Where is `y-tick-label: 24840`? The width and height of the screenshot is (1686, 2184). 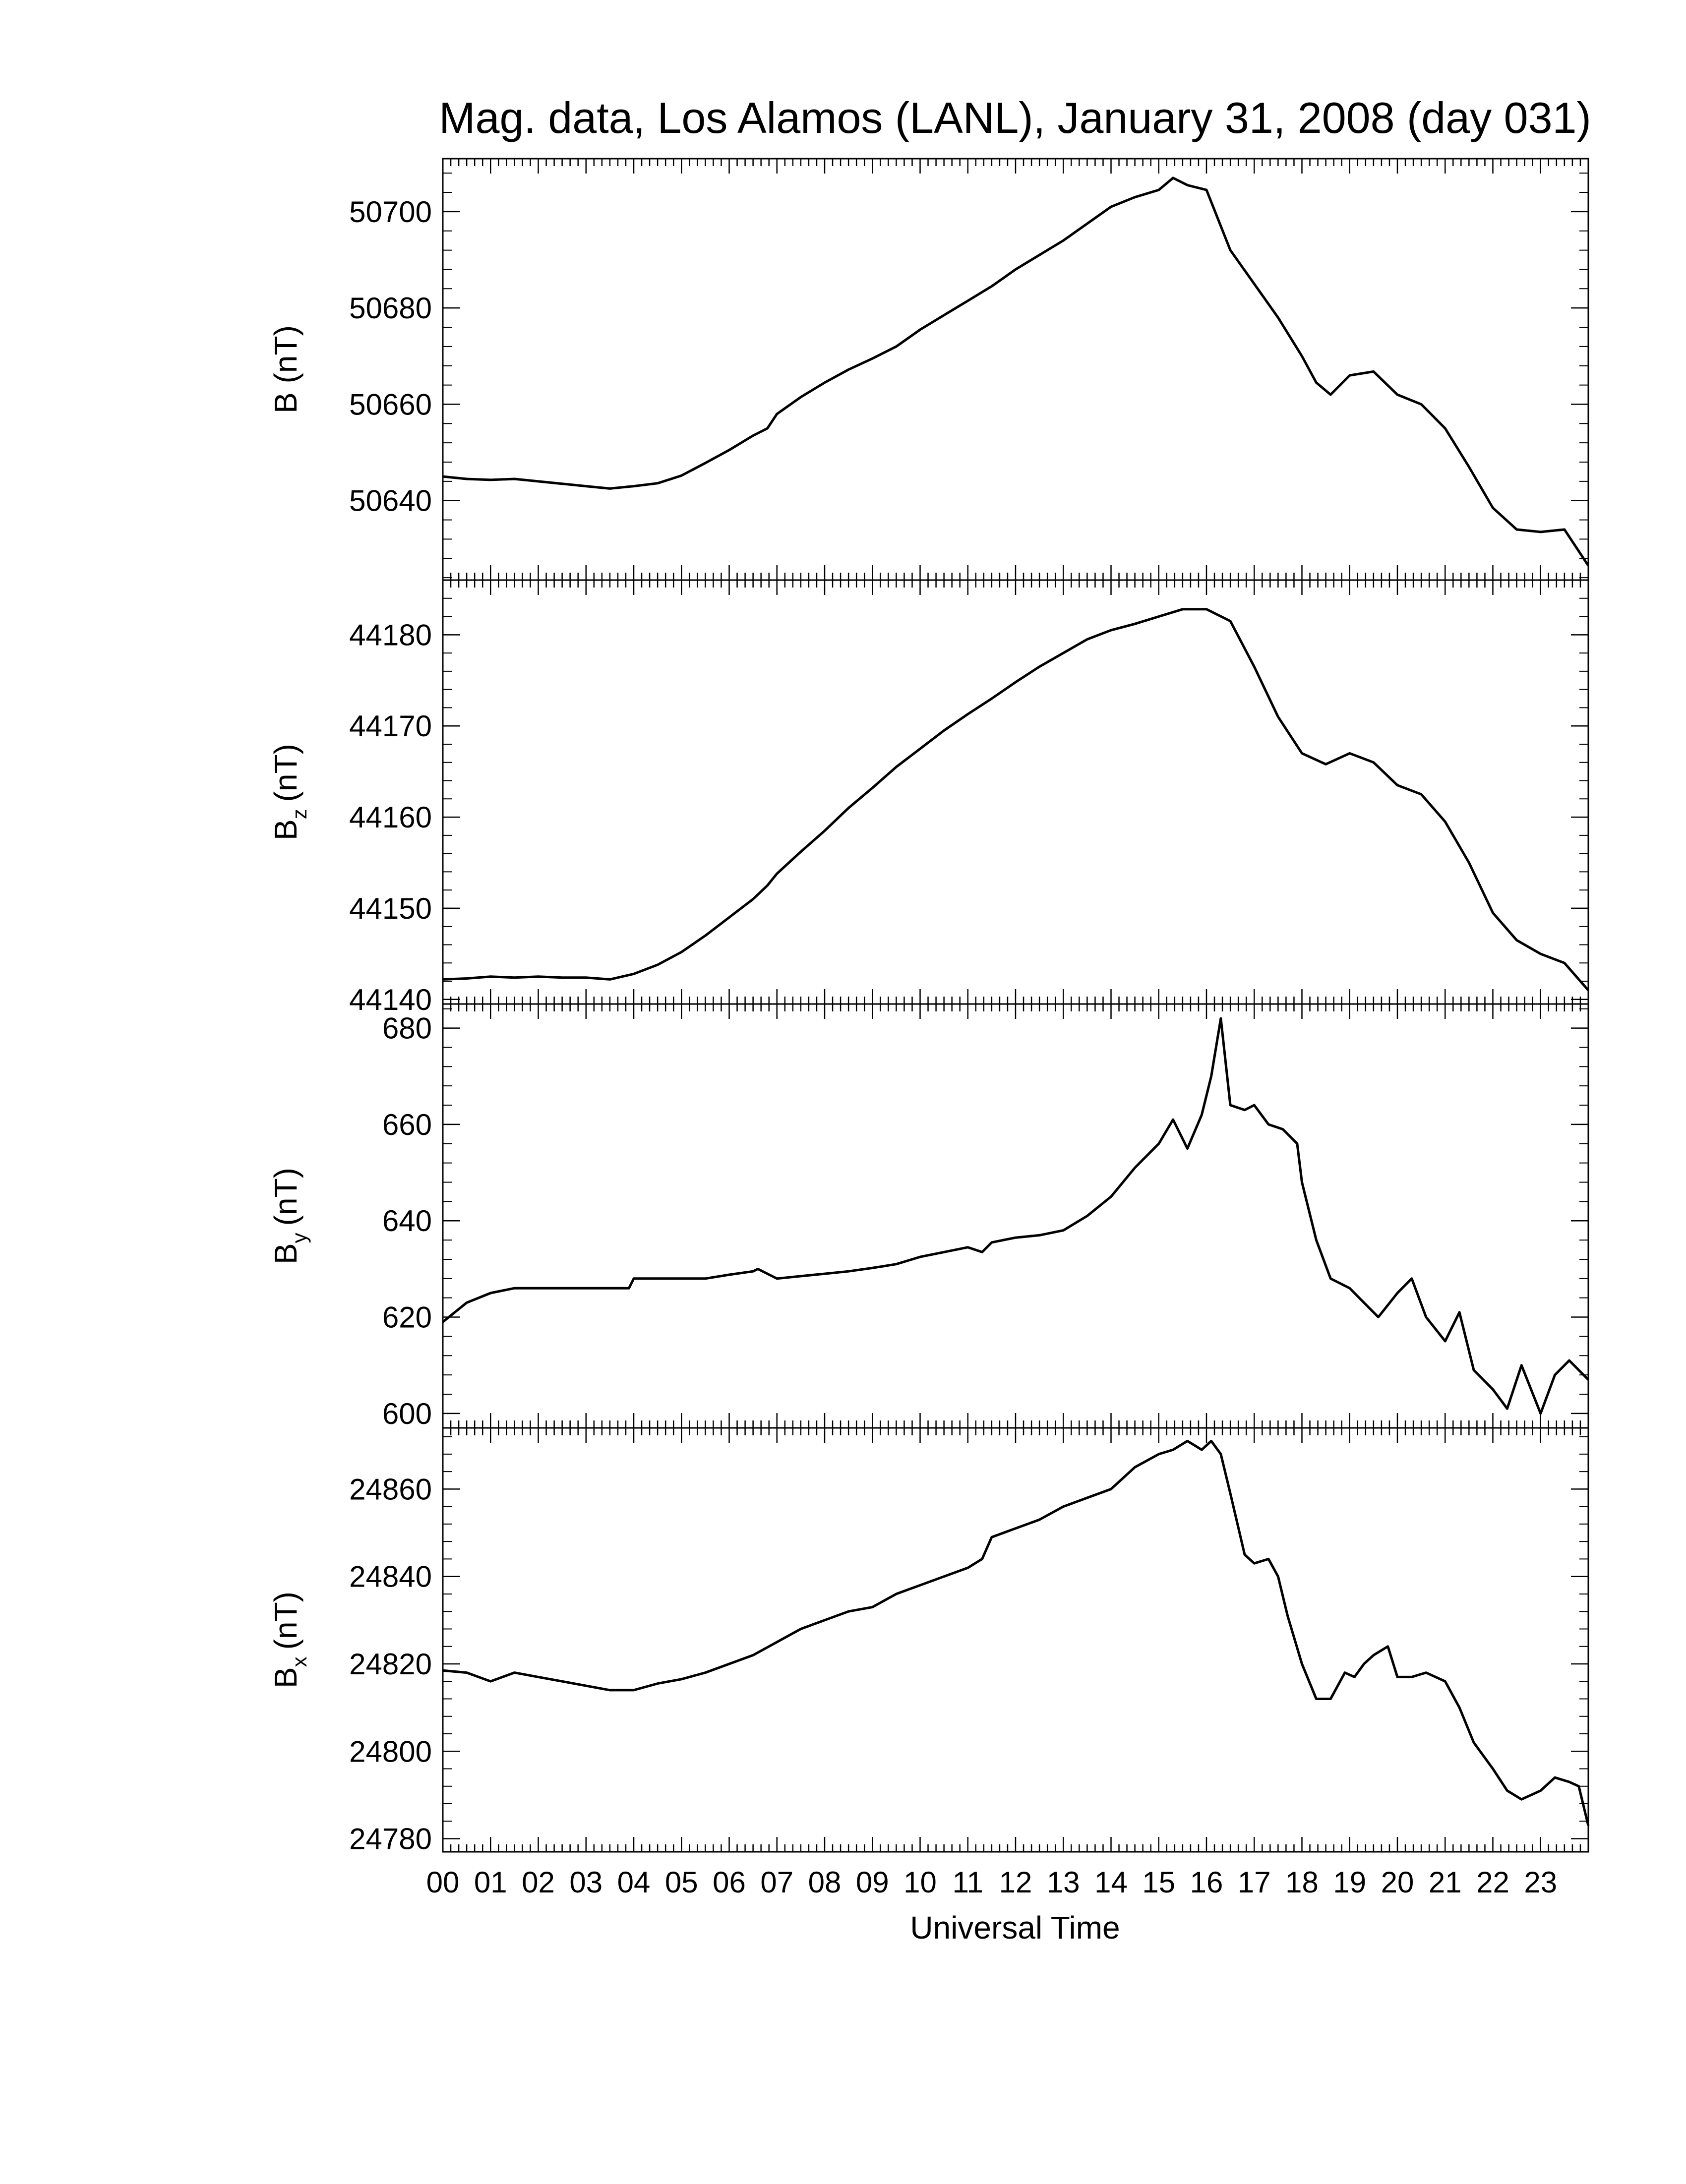 y-tick-label: 24840 is located at coordinates (391, 1577).